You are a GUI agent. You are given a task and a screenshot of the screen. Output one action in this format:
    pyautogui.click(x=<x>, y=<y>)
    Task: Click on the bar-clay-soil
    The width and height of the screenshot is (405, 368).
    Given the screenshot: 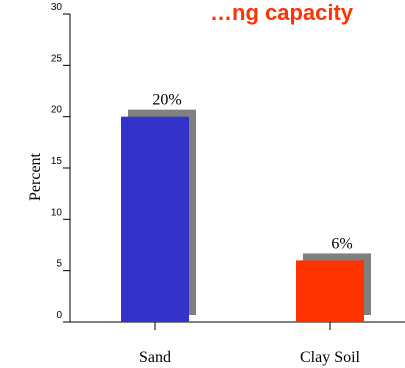 What is the action you would take?
    pyautogui.click(x=330, y=291)
    